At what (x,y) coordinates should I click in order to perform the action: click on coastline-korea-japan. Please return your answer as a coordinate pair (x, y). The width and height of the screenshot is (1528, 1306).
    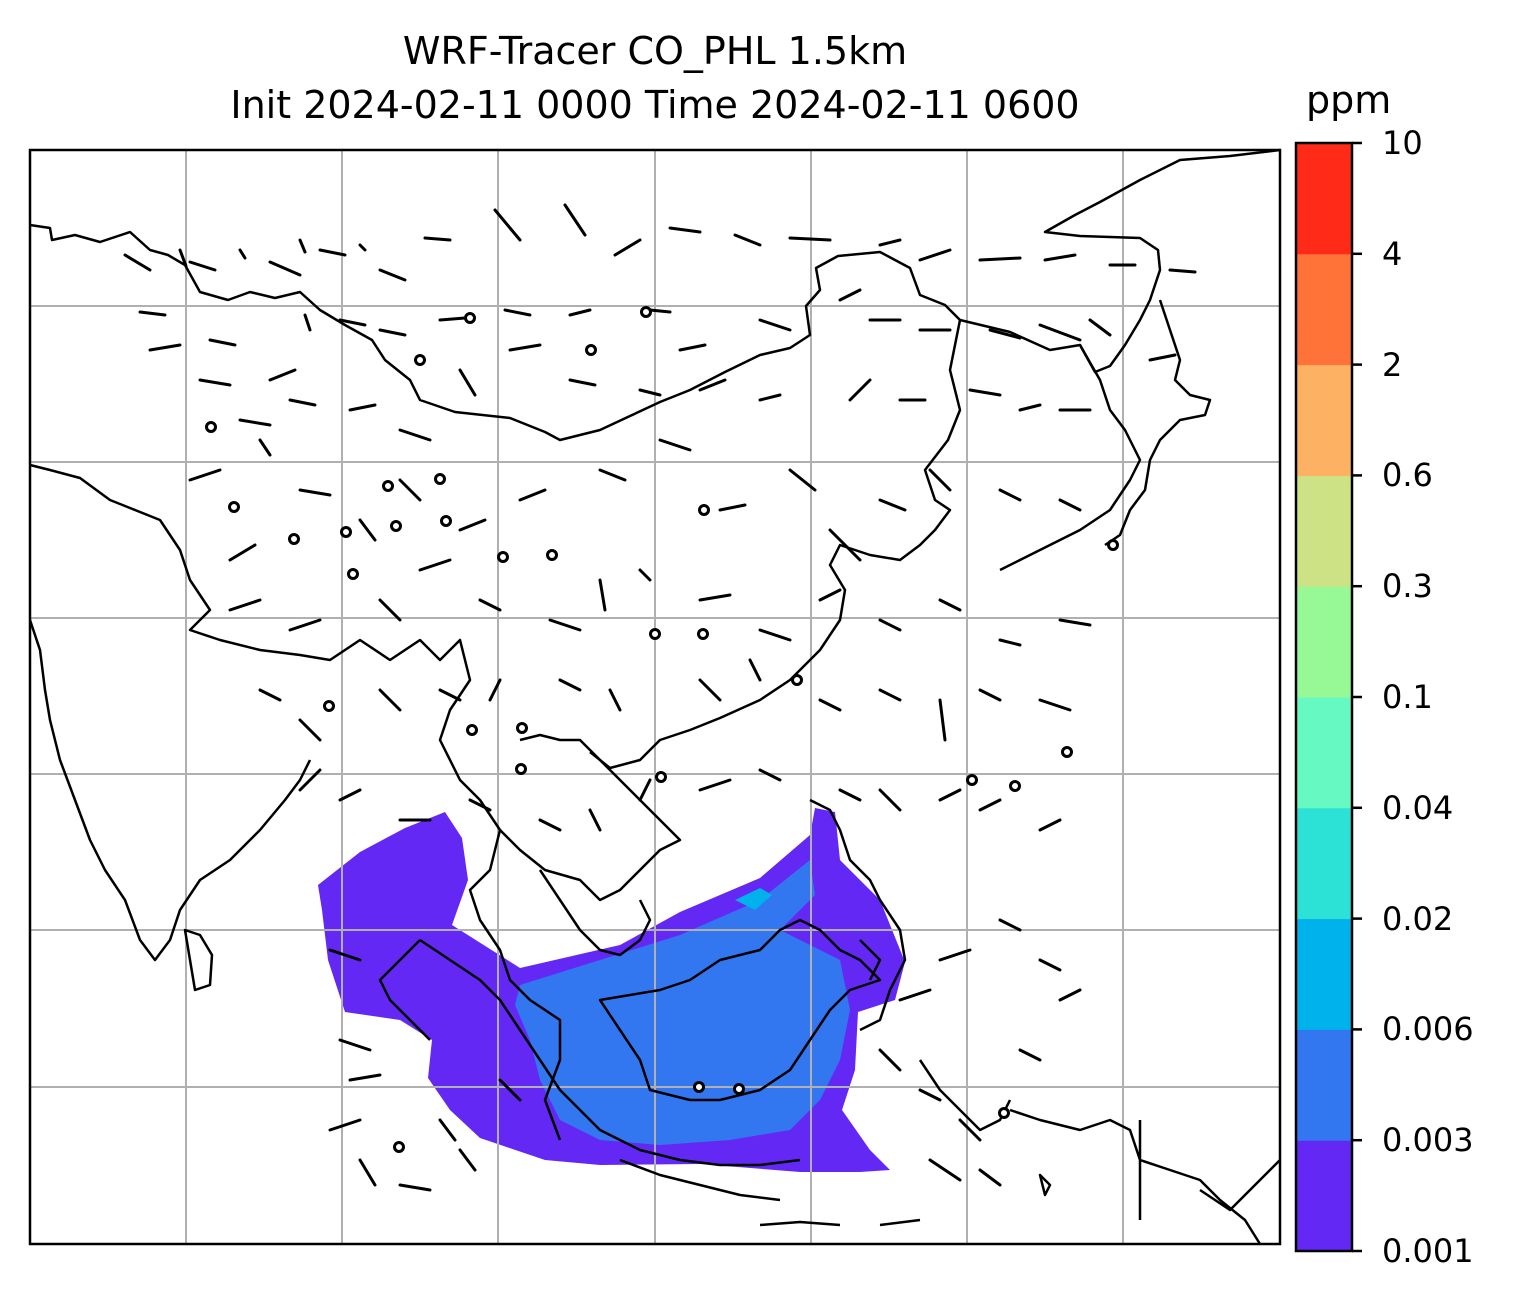
    Looking at the image, I should click on (1105, 435).